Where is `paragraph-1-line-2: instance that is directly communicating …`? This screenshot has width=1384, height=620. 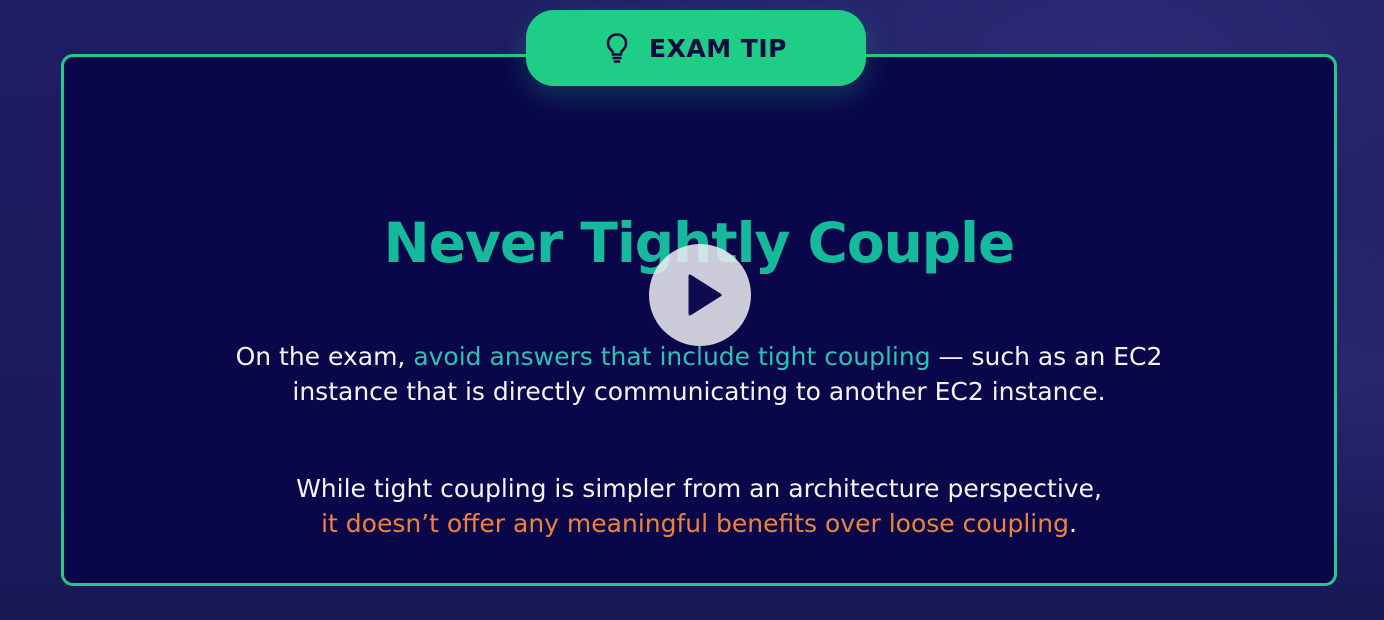 paragraph-1-line-2: instance that is directly communicating … is located at coordinates (699, 391).